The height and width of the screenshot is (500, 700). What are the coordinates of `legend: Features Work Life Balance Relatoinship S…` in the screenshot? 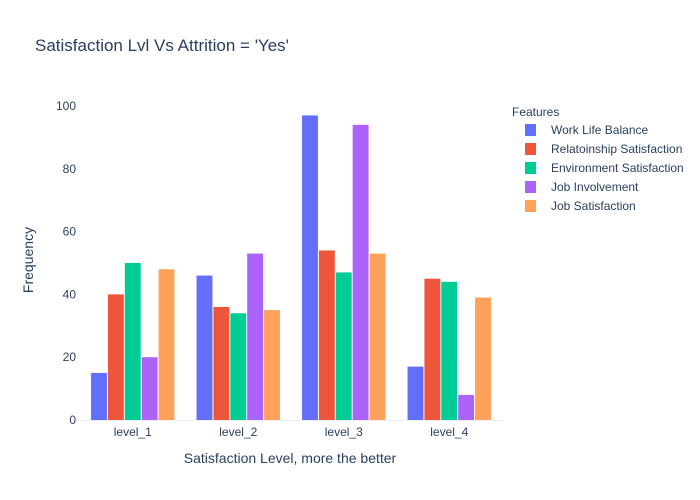 It's located at (598, 159).